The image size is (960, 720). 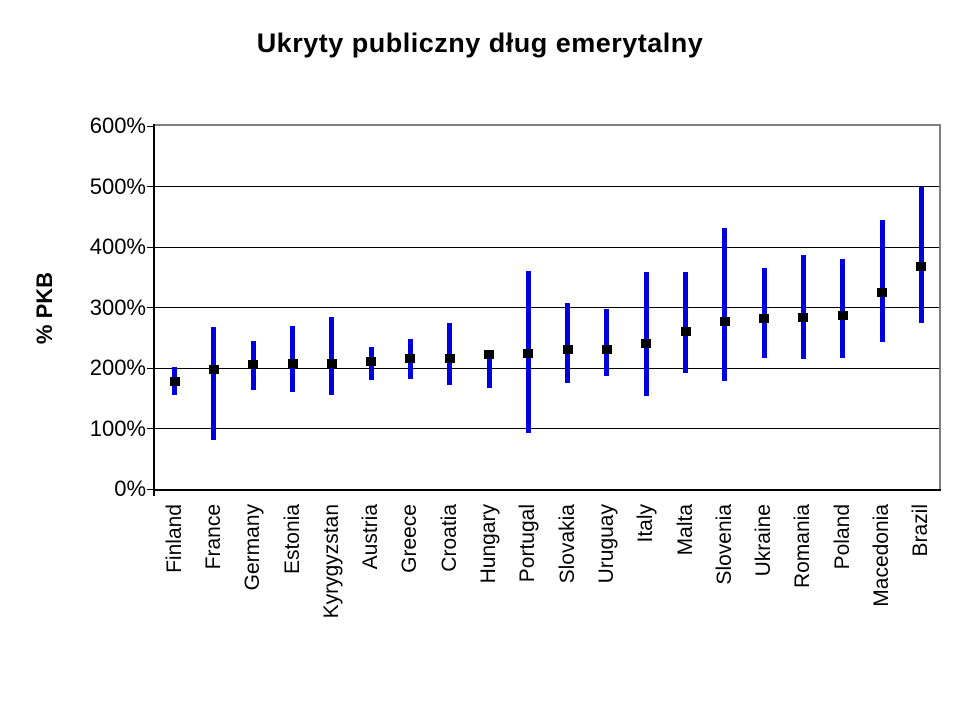 I want to click on category-label: Poland, so click(x=842, y=537).